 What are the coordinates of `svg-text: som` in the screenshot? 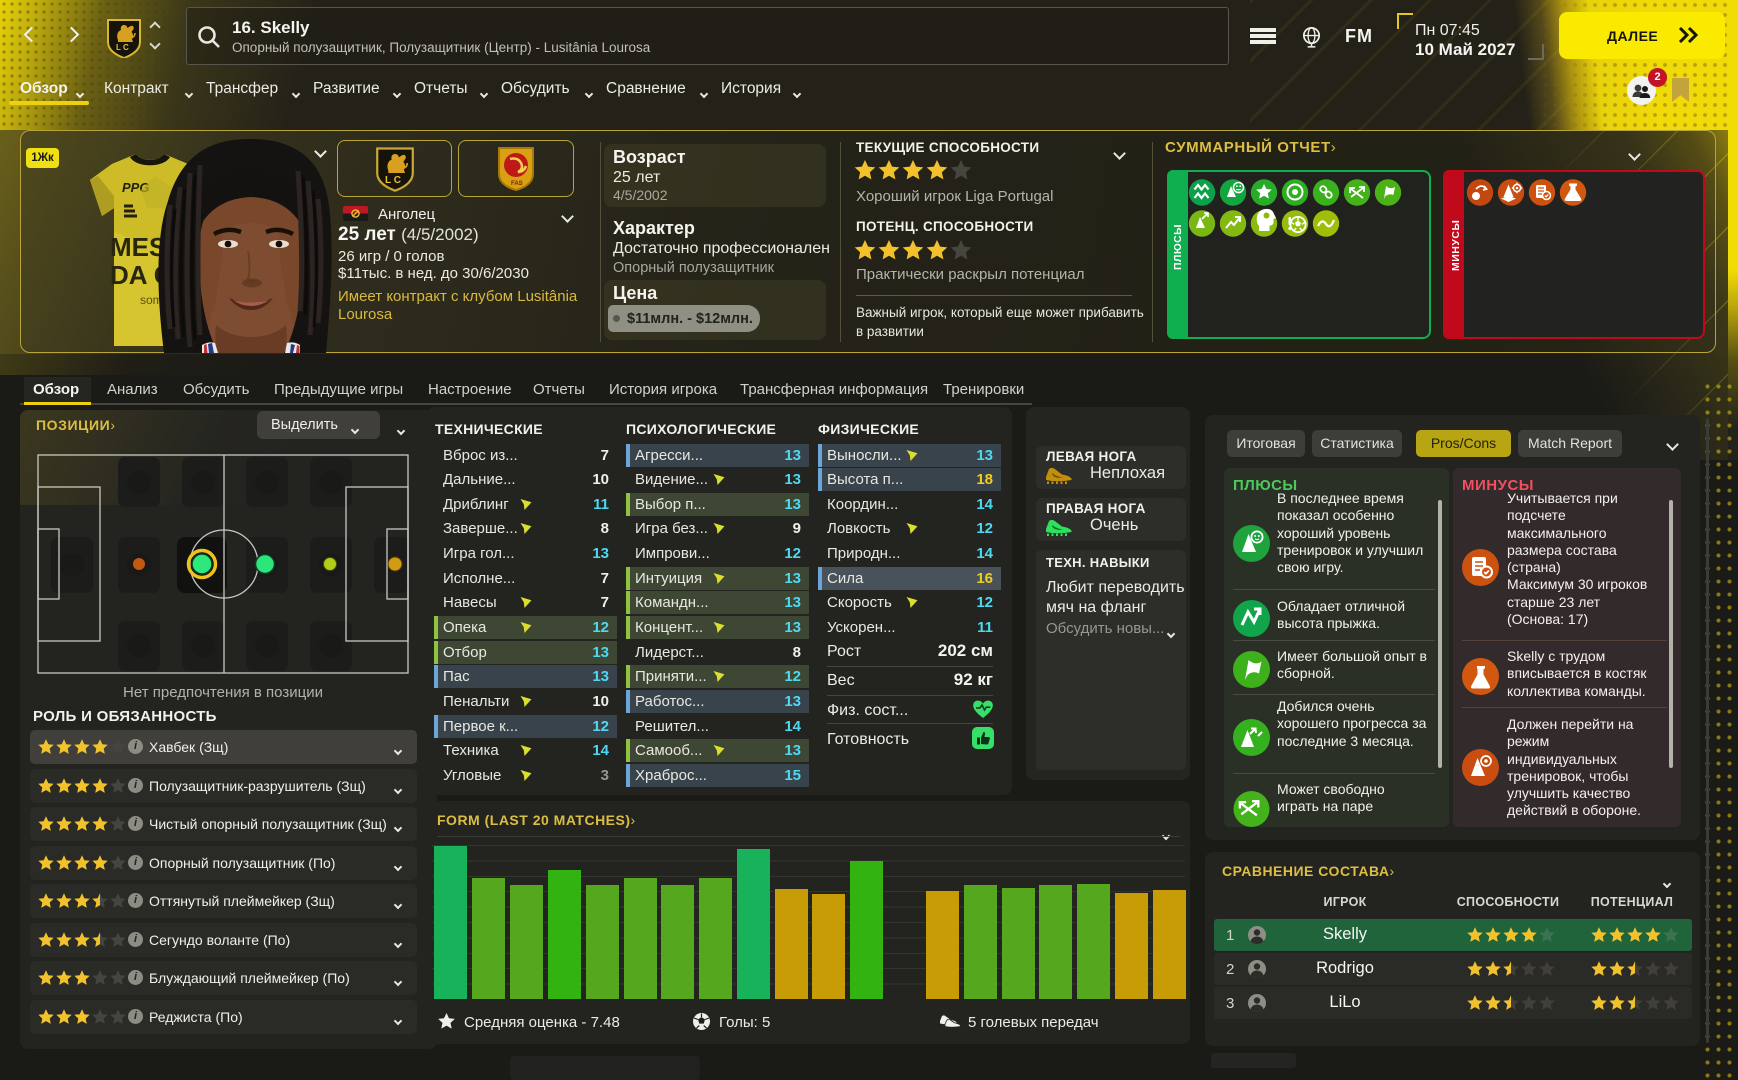 It's located at (151, 300).